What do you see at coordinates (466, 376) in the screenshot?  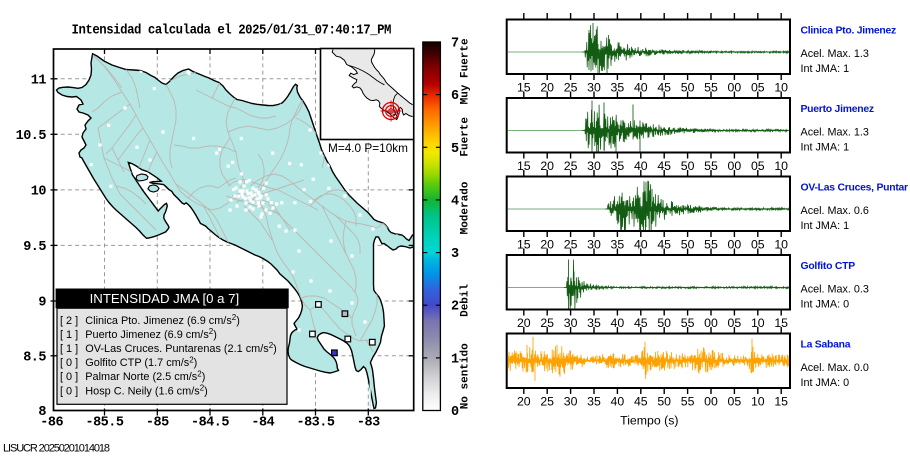 I see `svg-text: No sentido` at bounding box center [466, 376].